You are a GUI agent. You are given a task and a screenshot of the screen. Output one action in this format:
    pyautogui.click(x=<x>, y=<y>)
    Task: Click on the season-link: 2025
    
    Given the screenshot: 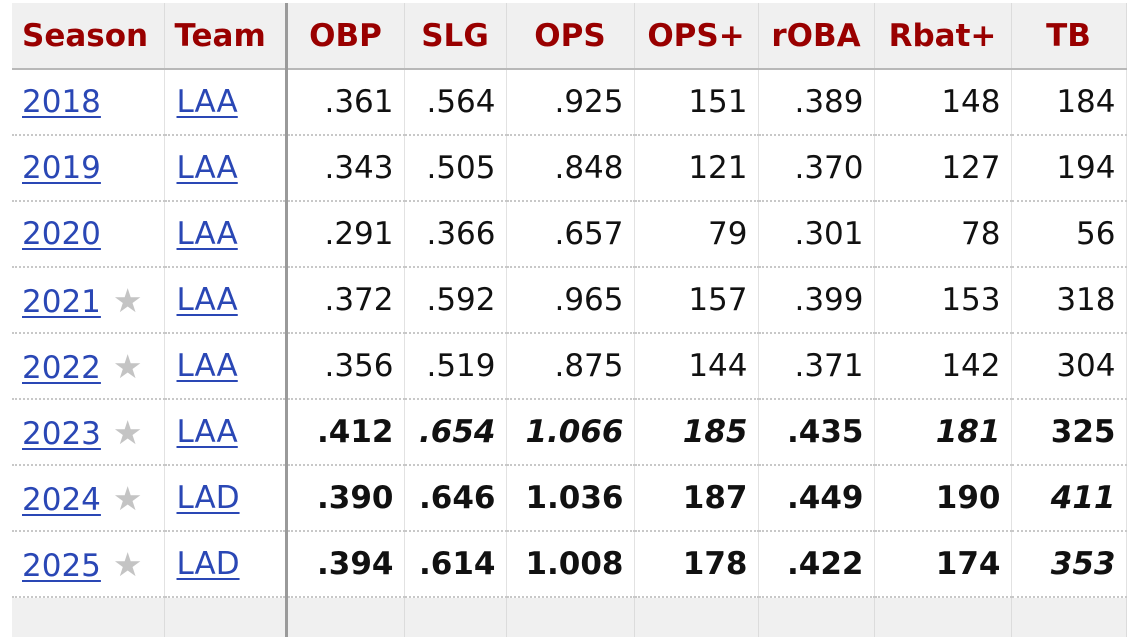 What is the action you would take?
    pyautogui.click(x=61, y=565)
    